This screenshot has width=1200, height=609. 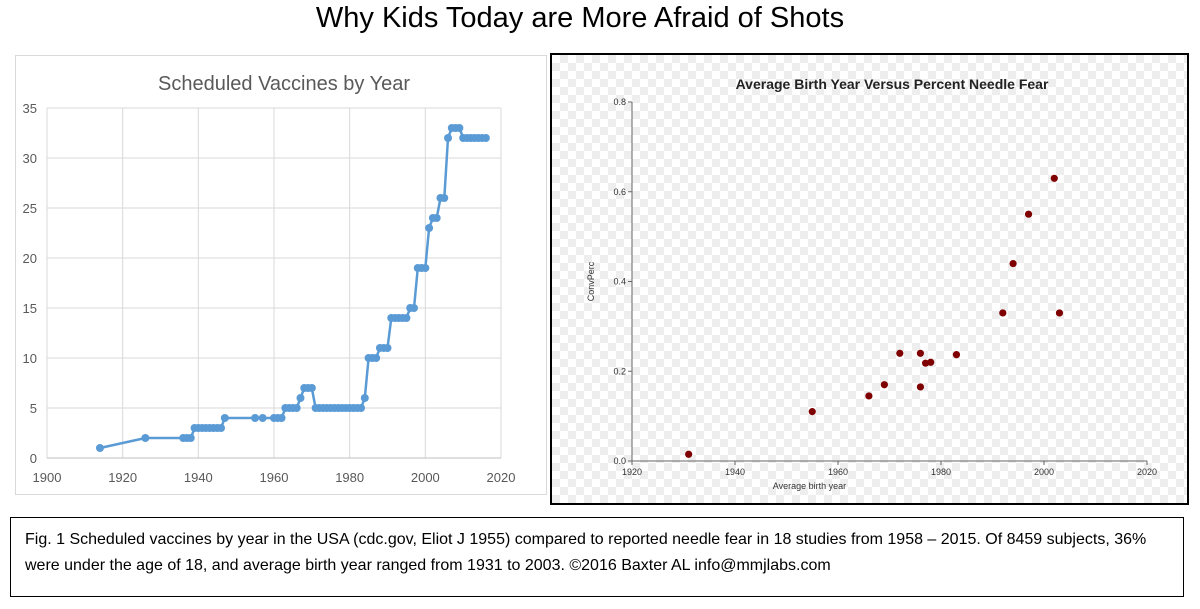 I want to click on y-tick-label: 0.8, so click(x=619, y=102).